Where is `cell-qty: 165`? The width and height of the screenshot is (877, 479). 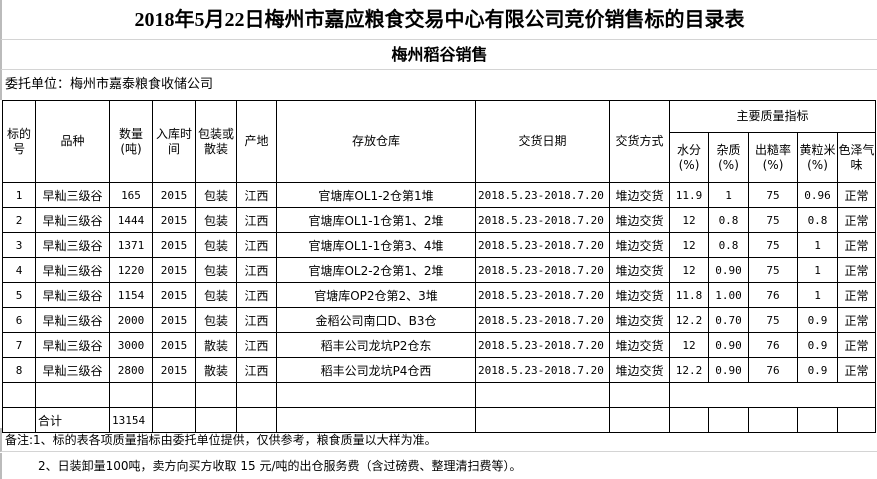
cell-qty: 165 is located at coordinates (131, 195).